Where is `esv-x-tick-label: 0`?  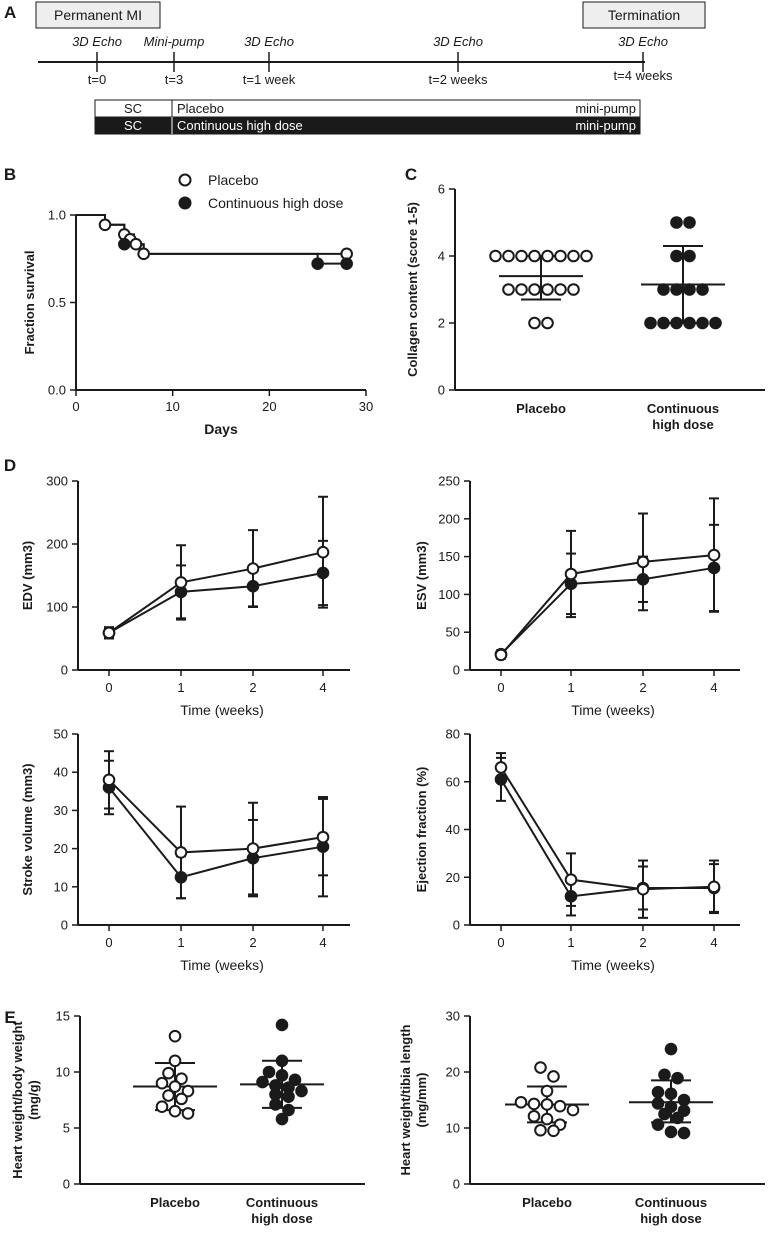 esv-x-tick-label: 0 is located at coordinates (500, 687).